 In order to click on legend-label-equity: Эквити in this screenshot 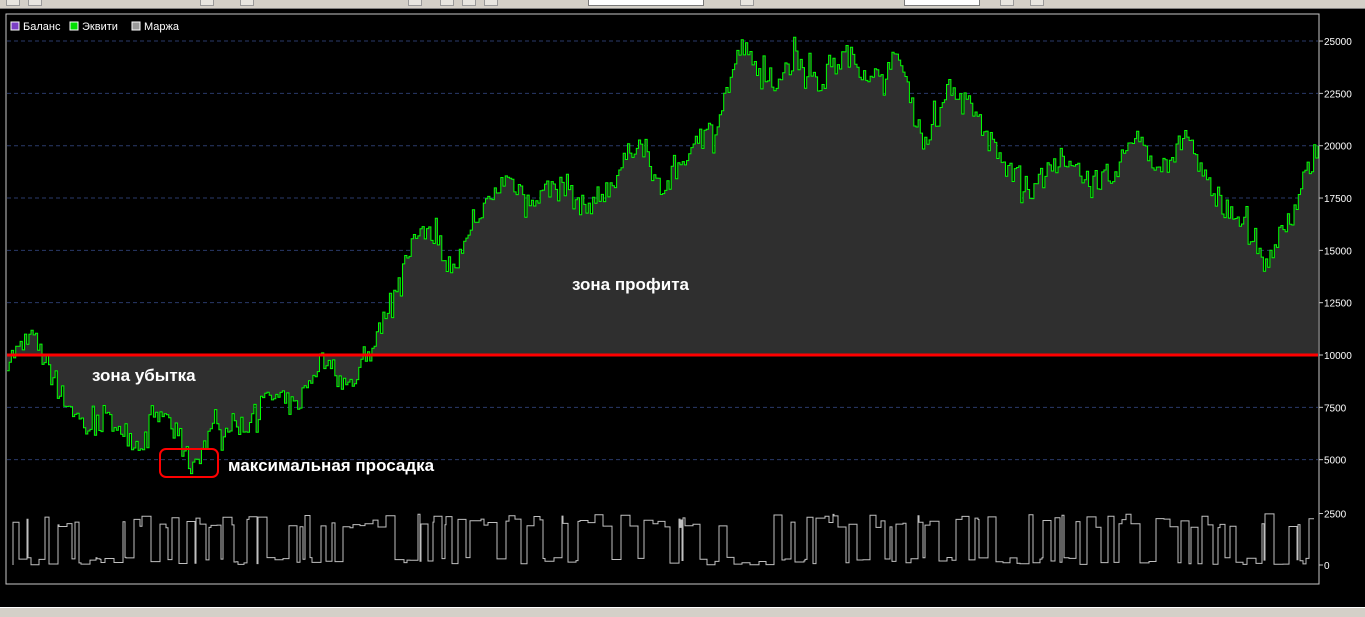, I will do `click(100, 27)`.